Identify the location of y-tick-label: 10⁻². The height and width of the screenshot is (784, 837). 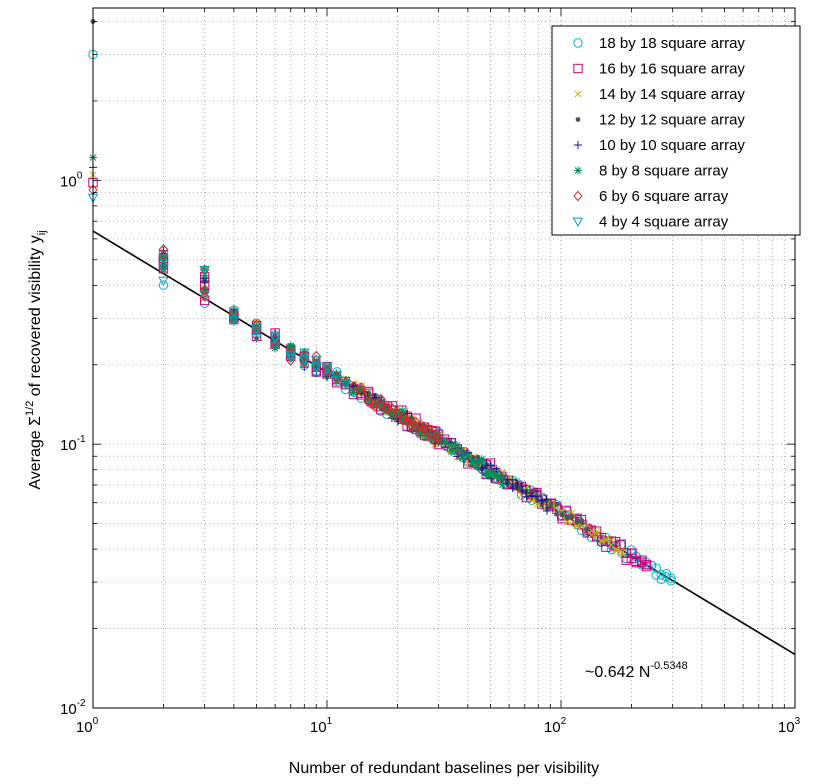
(73, 708).